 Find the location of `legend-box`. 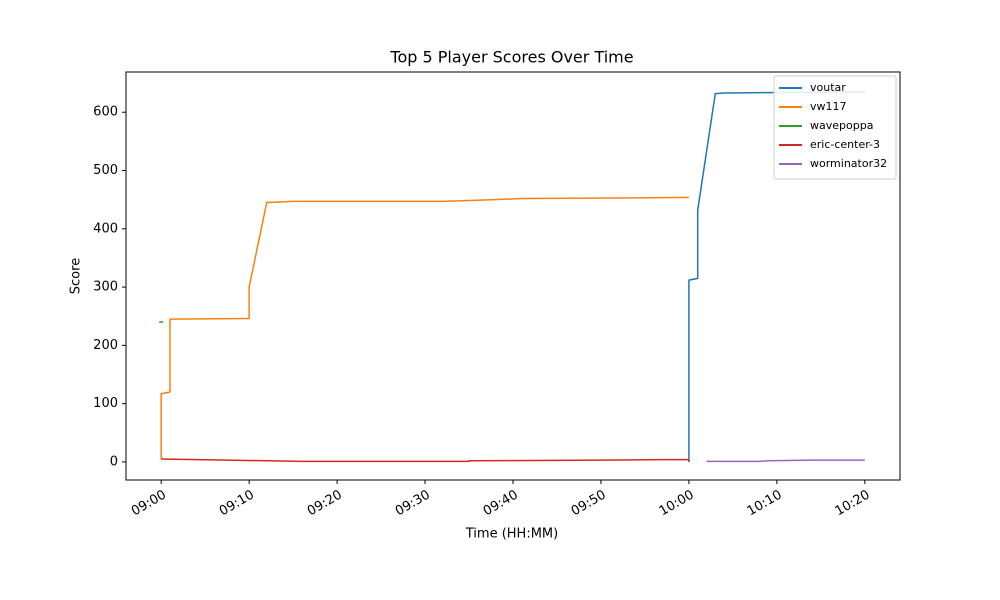

legend-box is located at coordinates (835, 127).